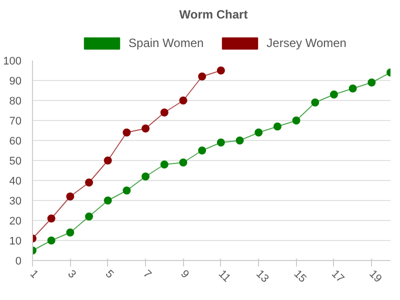 The image size is (400, 300). I want to click on y-tick-label: 70, so click(15, 122).